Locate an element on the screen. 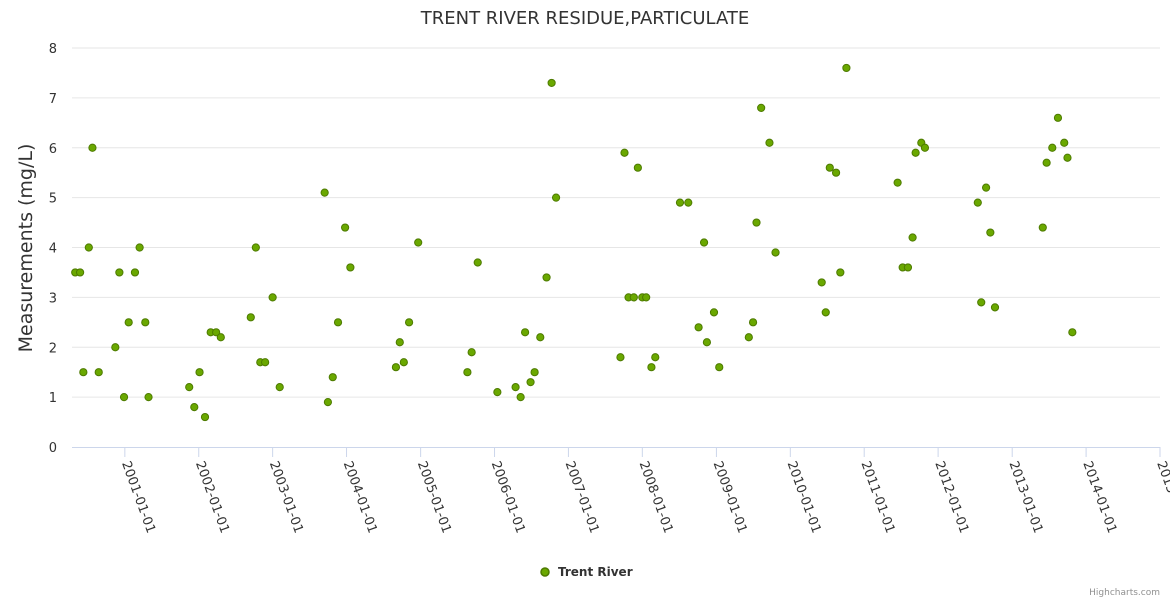 The width and height of the screenshot is (1170, 600). x-tick-label: 2011-01-01 is located at coordinates (877, 497).